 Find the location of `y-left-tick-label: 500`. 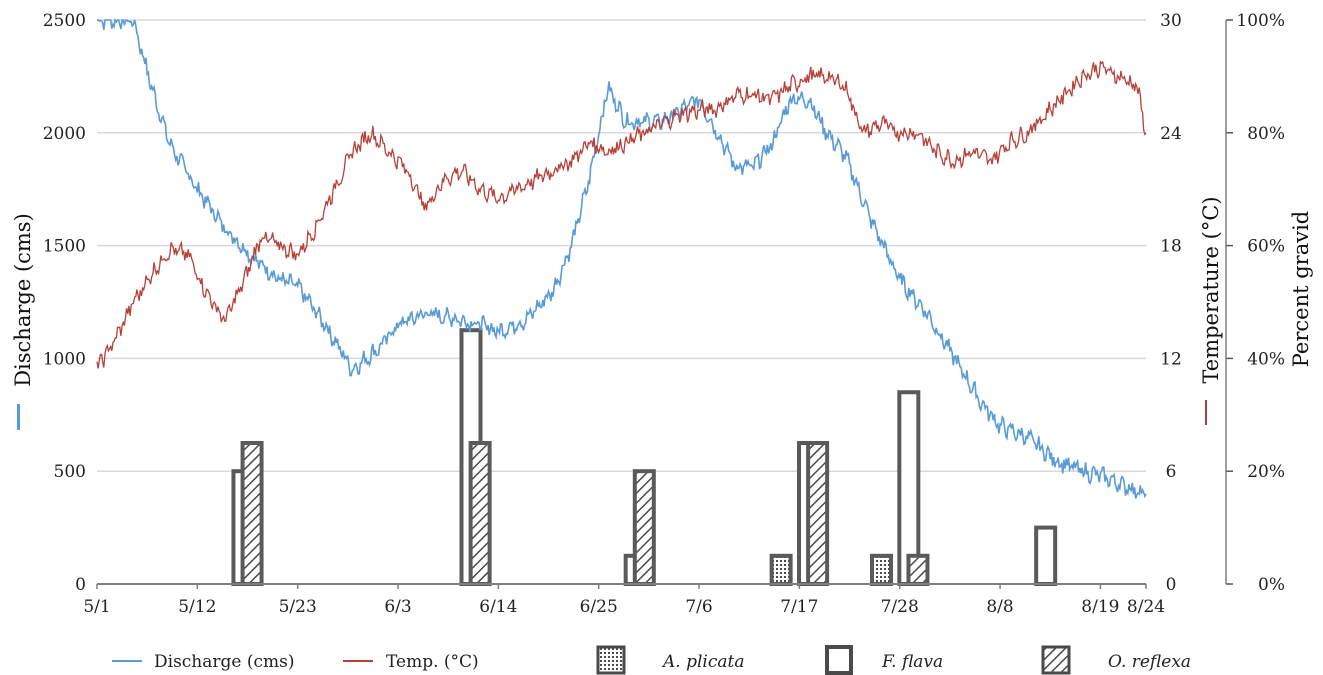

y-left-tick-label: 500 is located at coordinates (70, 472).